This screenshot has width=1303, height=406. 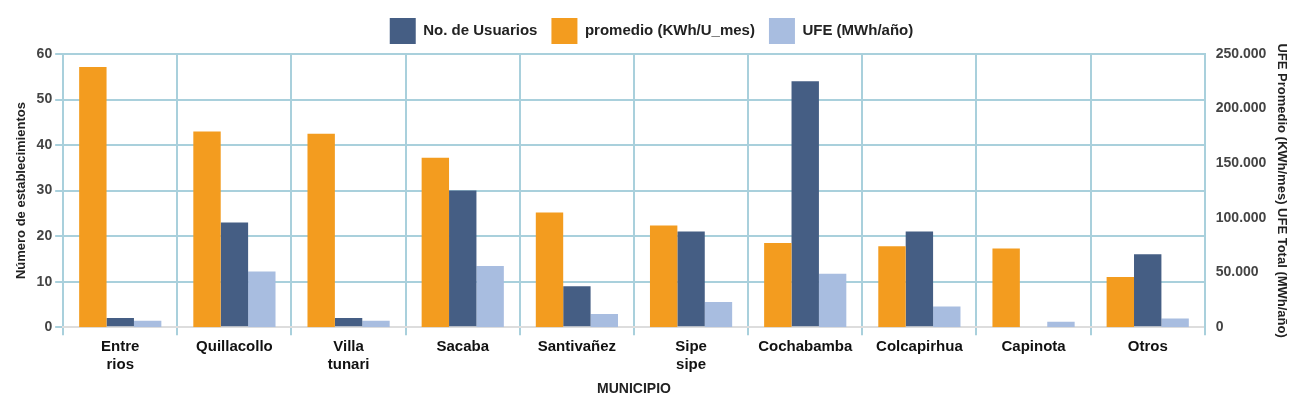 What do you see at coordinates (44, 280) in the screenshot?
I see `y-tick-label: 10` at bounding box center [44, 280].